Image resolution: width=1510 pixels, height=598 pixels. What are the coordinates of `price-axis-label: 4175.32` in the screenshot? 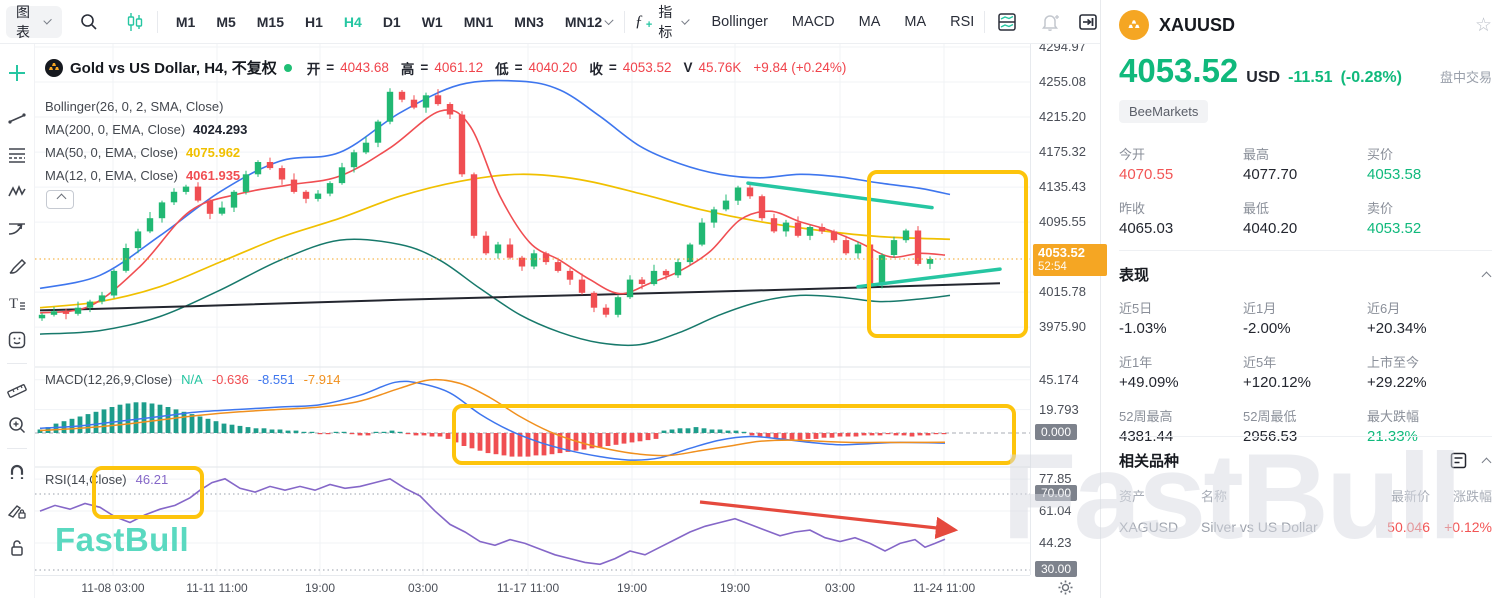 It's located at (1062, 152).